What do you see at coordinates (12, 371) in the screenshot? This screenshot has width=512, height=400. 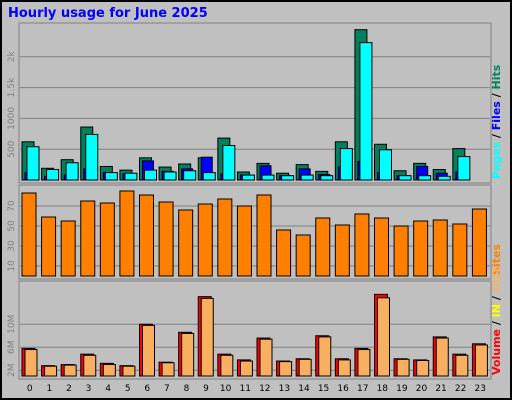 I see `y-tick-label: 2M` at bounding box center [12, 371].